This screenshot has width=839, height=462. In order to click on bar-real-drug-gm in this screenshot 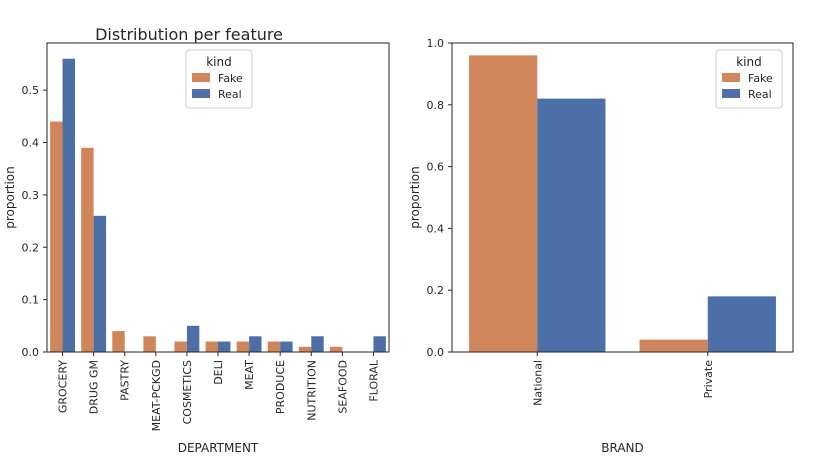, I will do `click(100, 283)`.